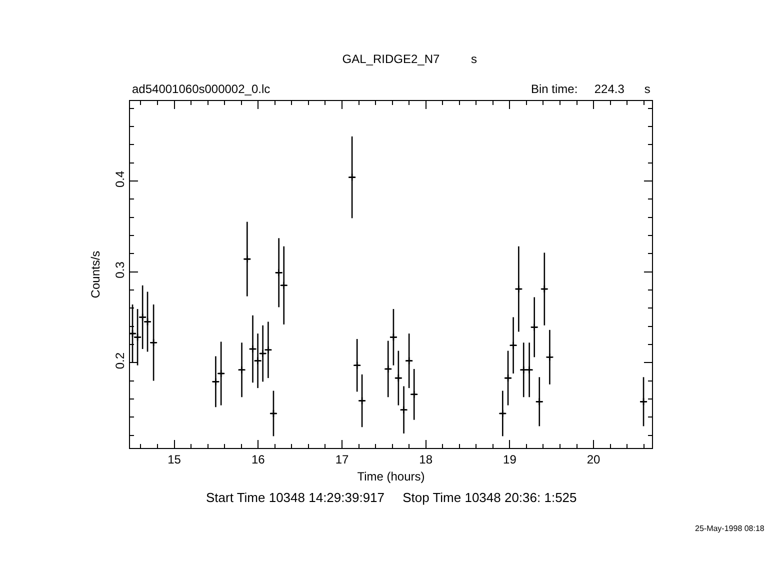  I want to click on x-axis-title: Time (hours), so click(391, 476).